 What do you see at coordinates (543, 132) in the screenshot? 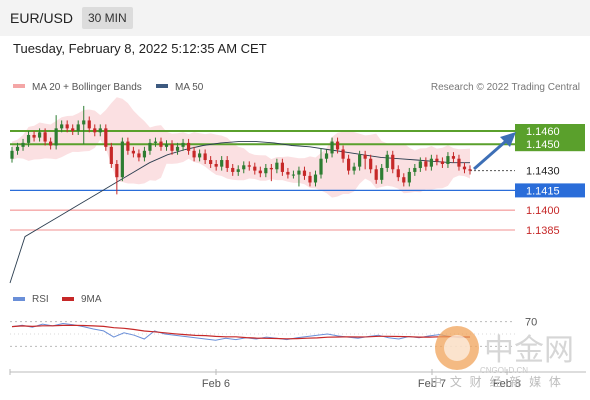
I see `resistance-label: 1.1460` at bounding box center [543, 132].